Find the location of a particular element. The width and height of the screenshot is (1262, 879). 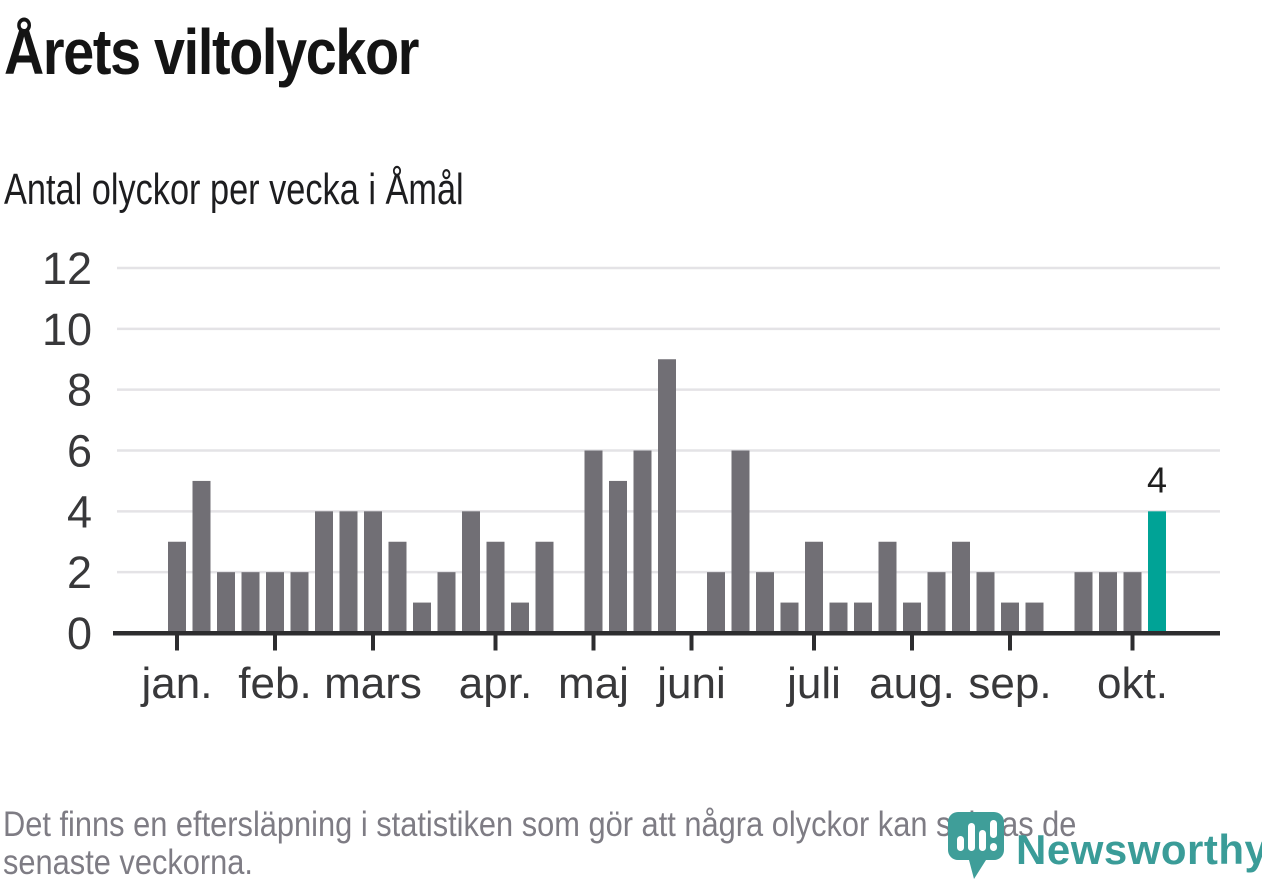

x-tick-aug. is located at coordinates (912, 643).